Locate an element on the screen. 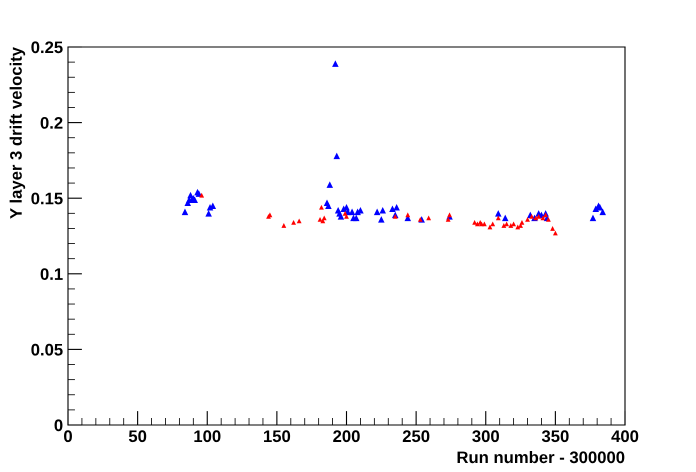 This screenshot has width=696, height=472. y-axis-title: Y layer 3 drift velocity is located at coordinates (18, 133).